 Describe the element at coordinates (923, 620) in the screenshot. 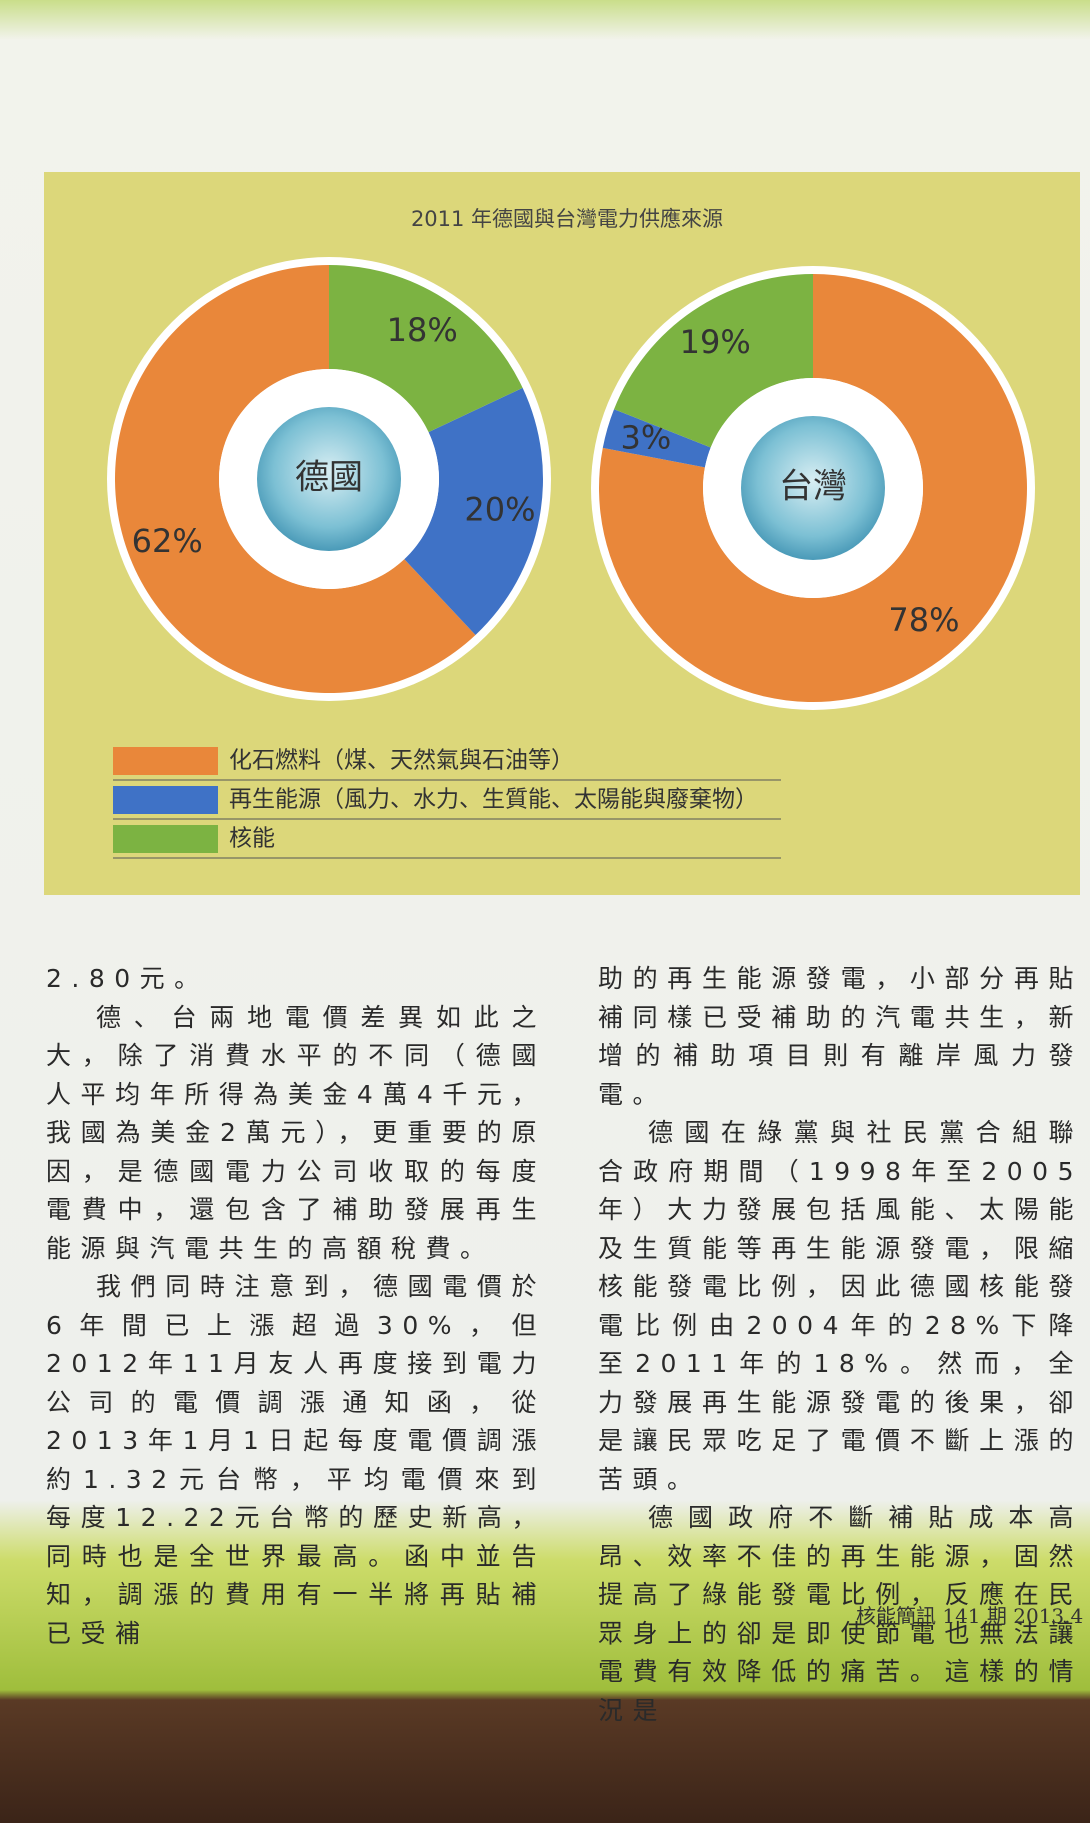

I see `value-label: 78%` at that location.